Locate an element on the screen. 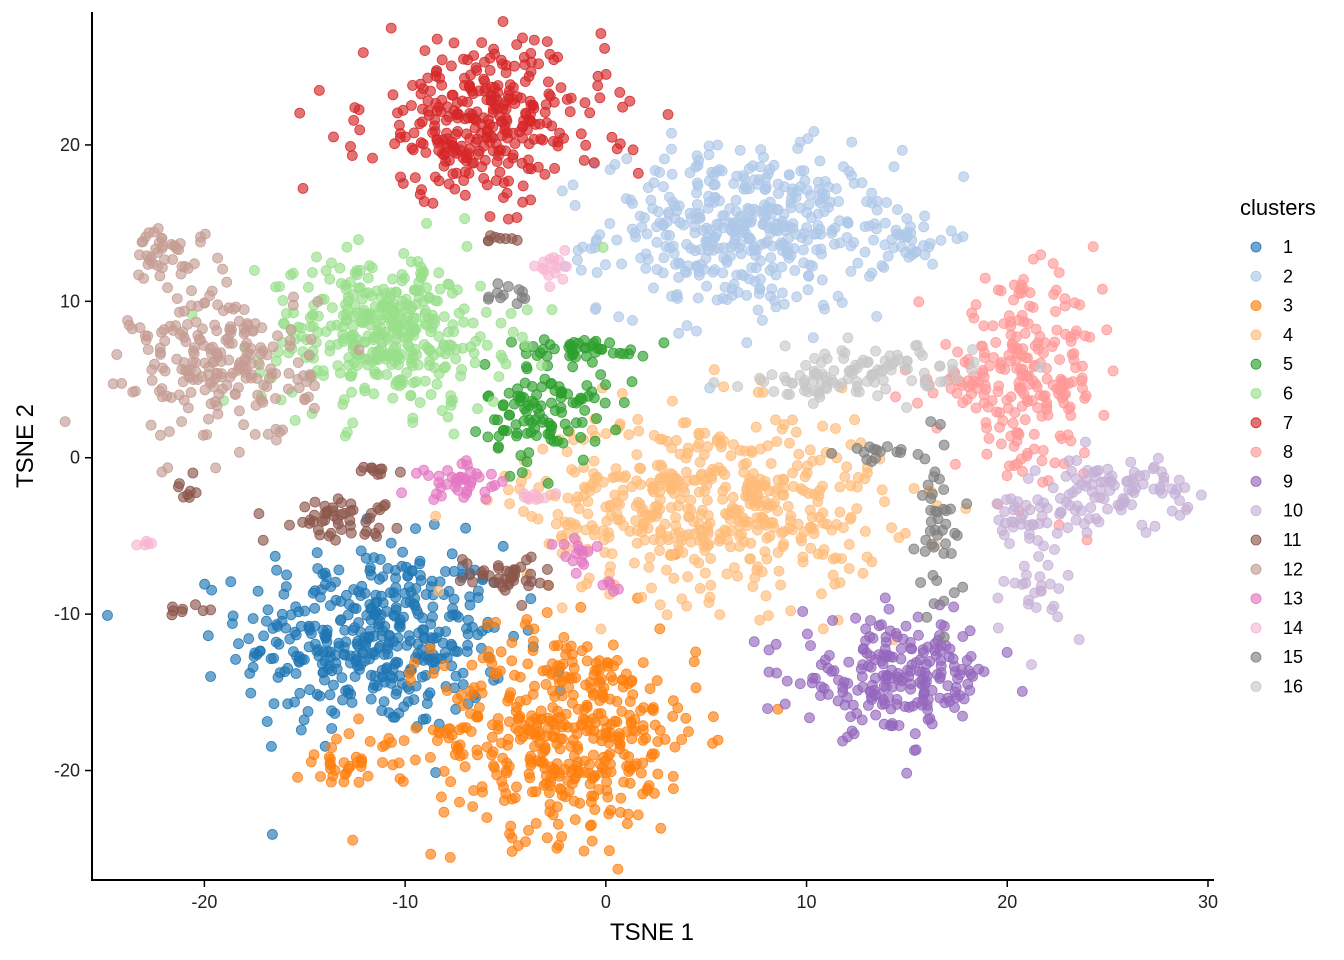 This screenshot has height=960, width=1344. legend-label: 13 is located at coordinates (1293, 599).